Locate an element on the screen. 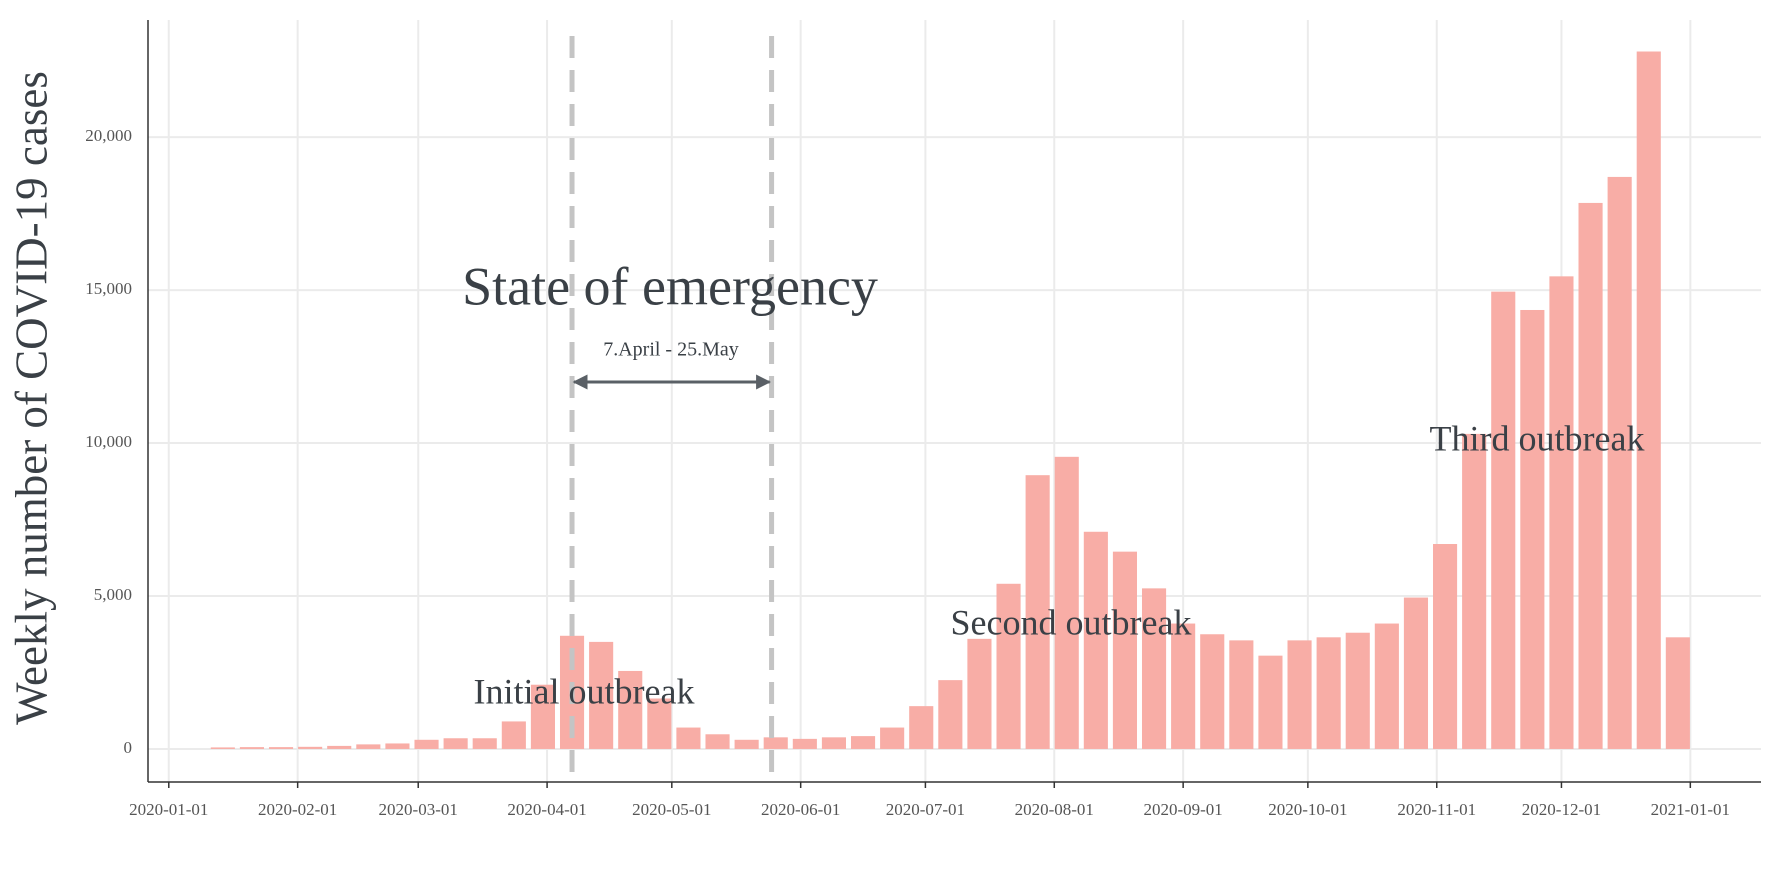 Image resolution: width=1772 pixels, height=887 pixels. y-tick-label: 0 is located at coordinates (128, 747).